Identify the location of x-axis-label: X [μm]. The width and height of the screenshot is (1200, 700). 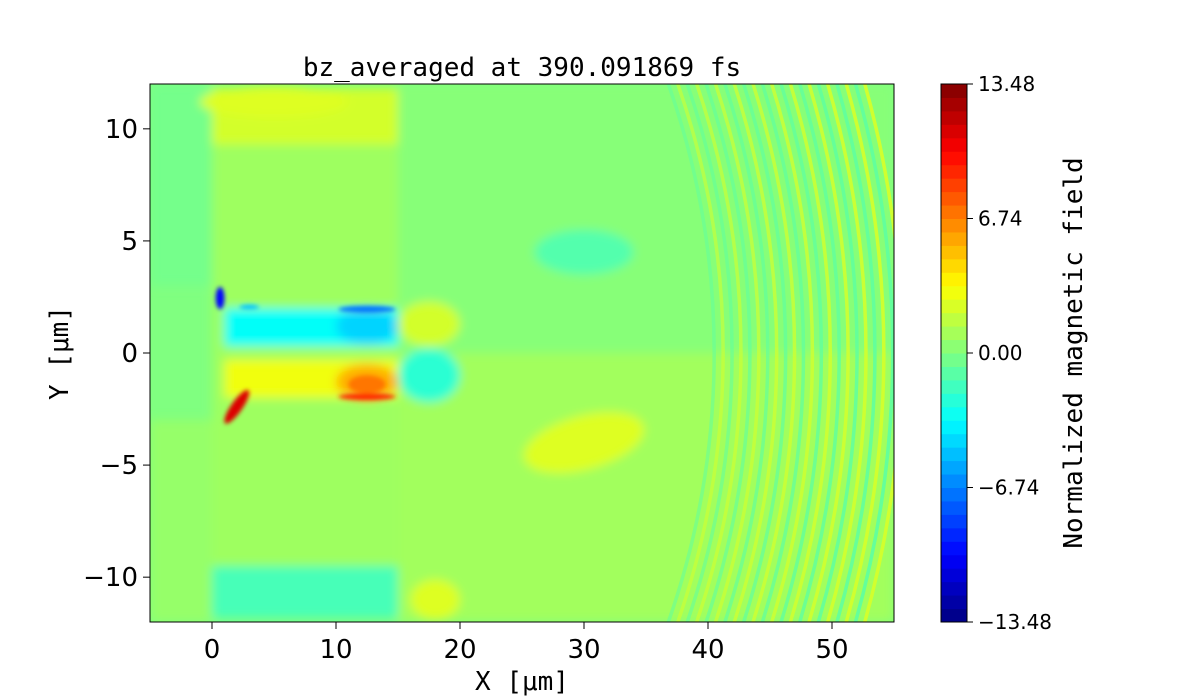
(522, 682).